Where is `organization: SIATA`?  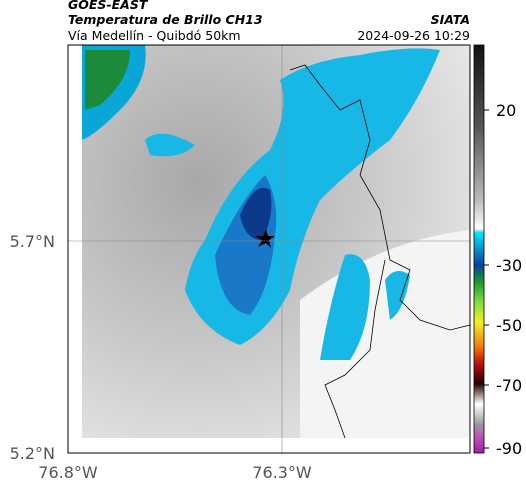 organization: SIATA is located at coordinates (450, 19).